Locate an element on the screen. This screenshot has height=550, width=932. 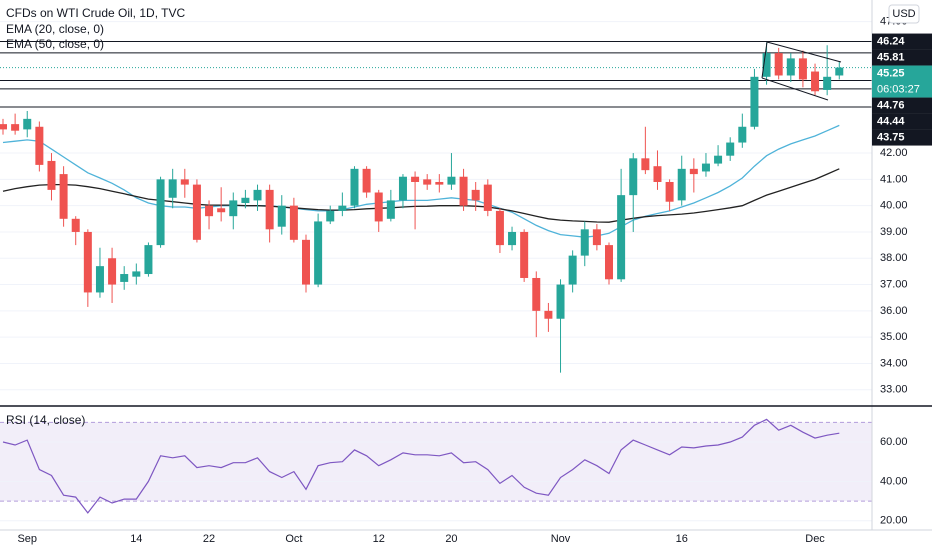
countdown: 06:03:27 is located at coordinates (898, 89).